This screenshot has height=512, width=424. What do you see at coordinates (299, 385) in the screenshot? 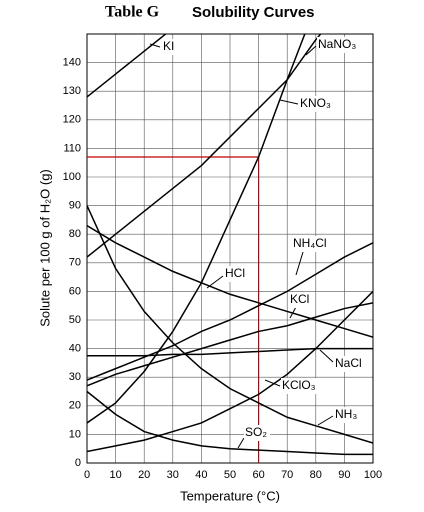
I see `series-label: KClO₃` at bounding box center [299, 385].